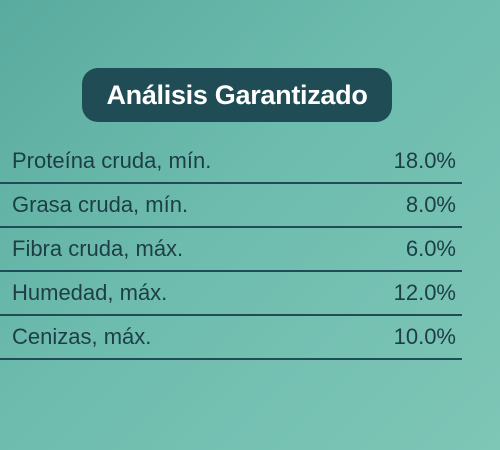 This screenshot has height=450, width=500. What do you see at coordinates (424, 336) in the screenshot?
I see `nutrient-value: 10.0%` at bounding box center [424, 336].